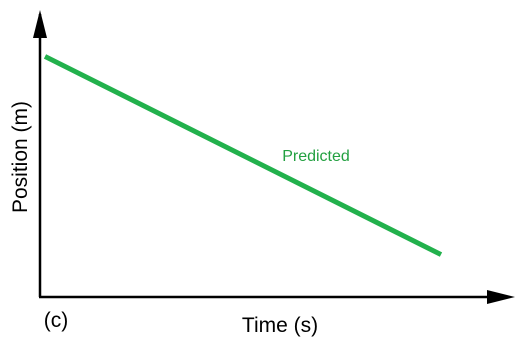 The height and width of the screenshot is (339, 516). Describe the element at coordinates (501, 297) in the screenshot. I see `x-axis-arrow-icon` at that location.